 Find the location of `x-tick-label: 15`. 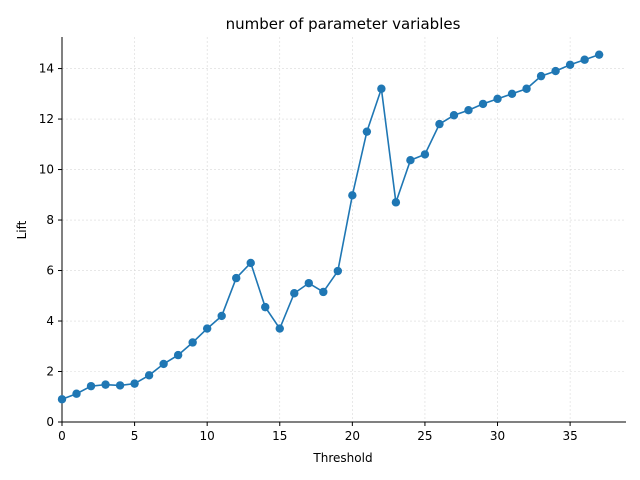

x-tick-label: 15 is located at coordinates (279, 436).